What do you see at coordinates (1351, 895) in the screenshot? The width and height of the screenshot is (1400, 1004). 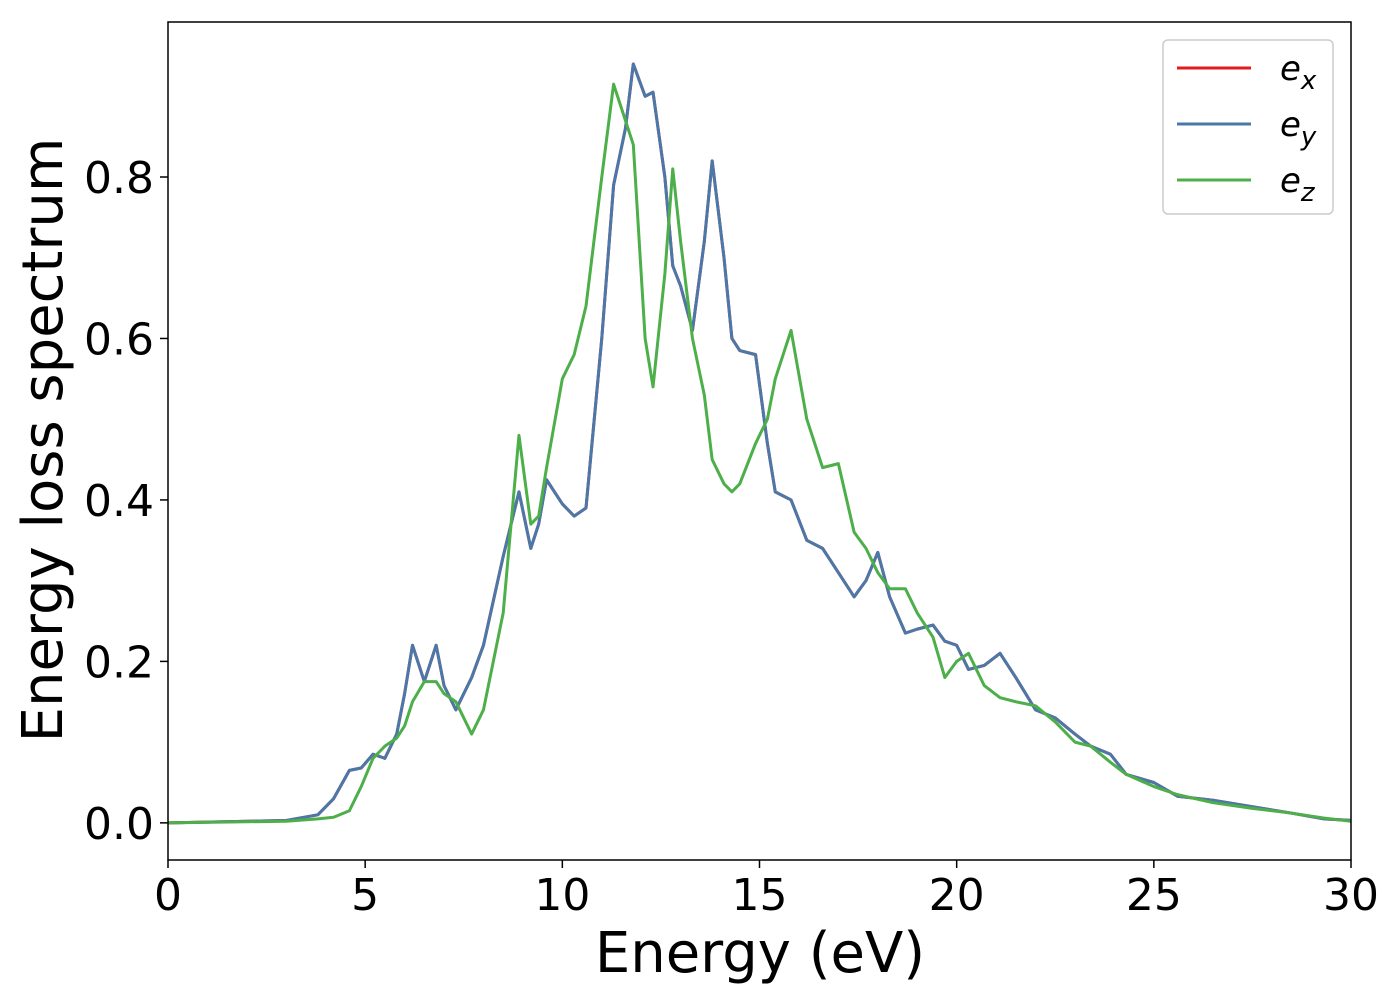 I see `x-tick-label: 30` at bounding box center [1351, 895].